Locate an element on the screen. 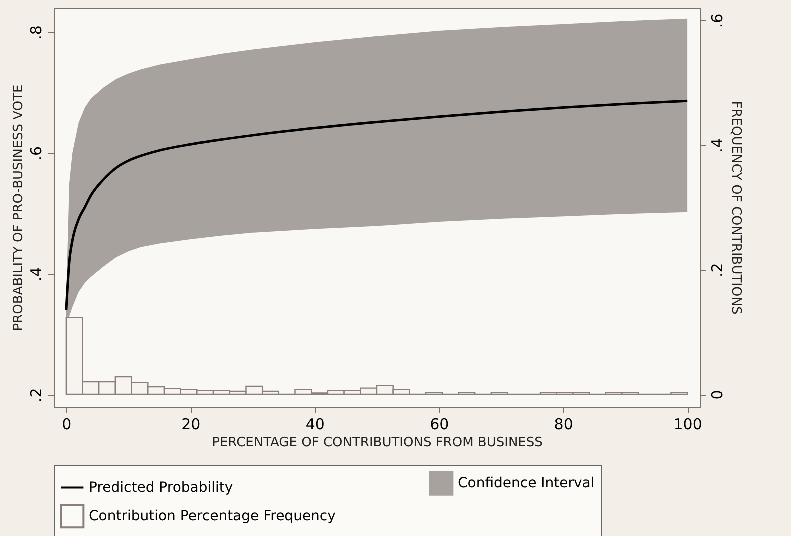  legend-label: Contribution Percentage Frequency is located at coordinates (212, 516).